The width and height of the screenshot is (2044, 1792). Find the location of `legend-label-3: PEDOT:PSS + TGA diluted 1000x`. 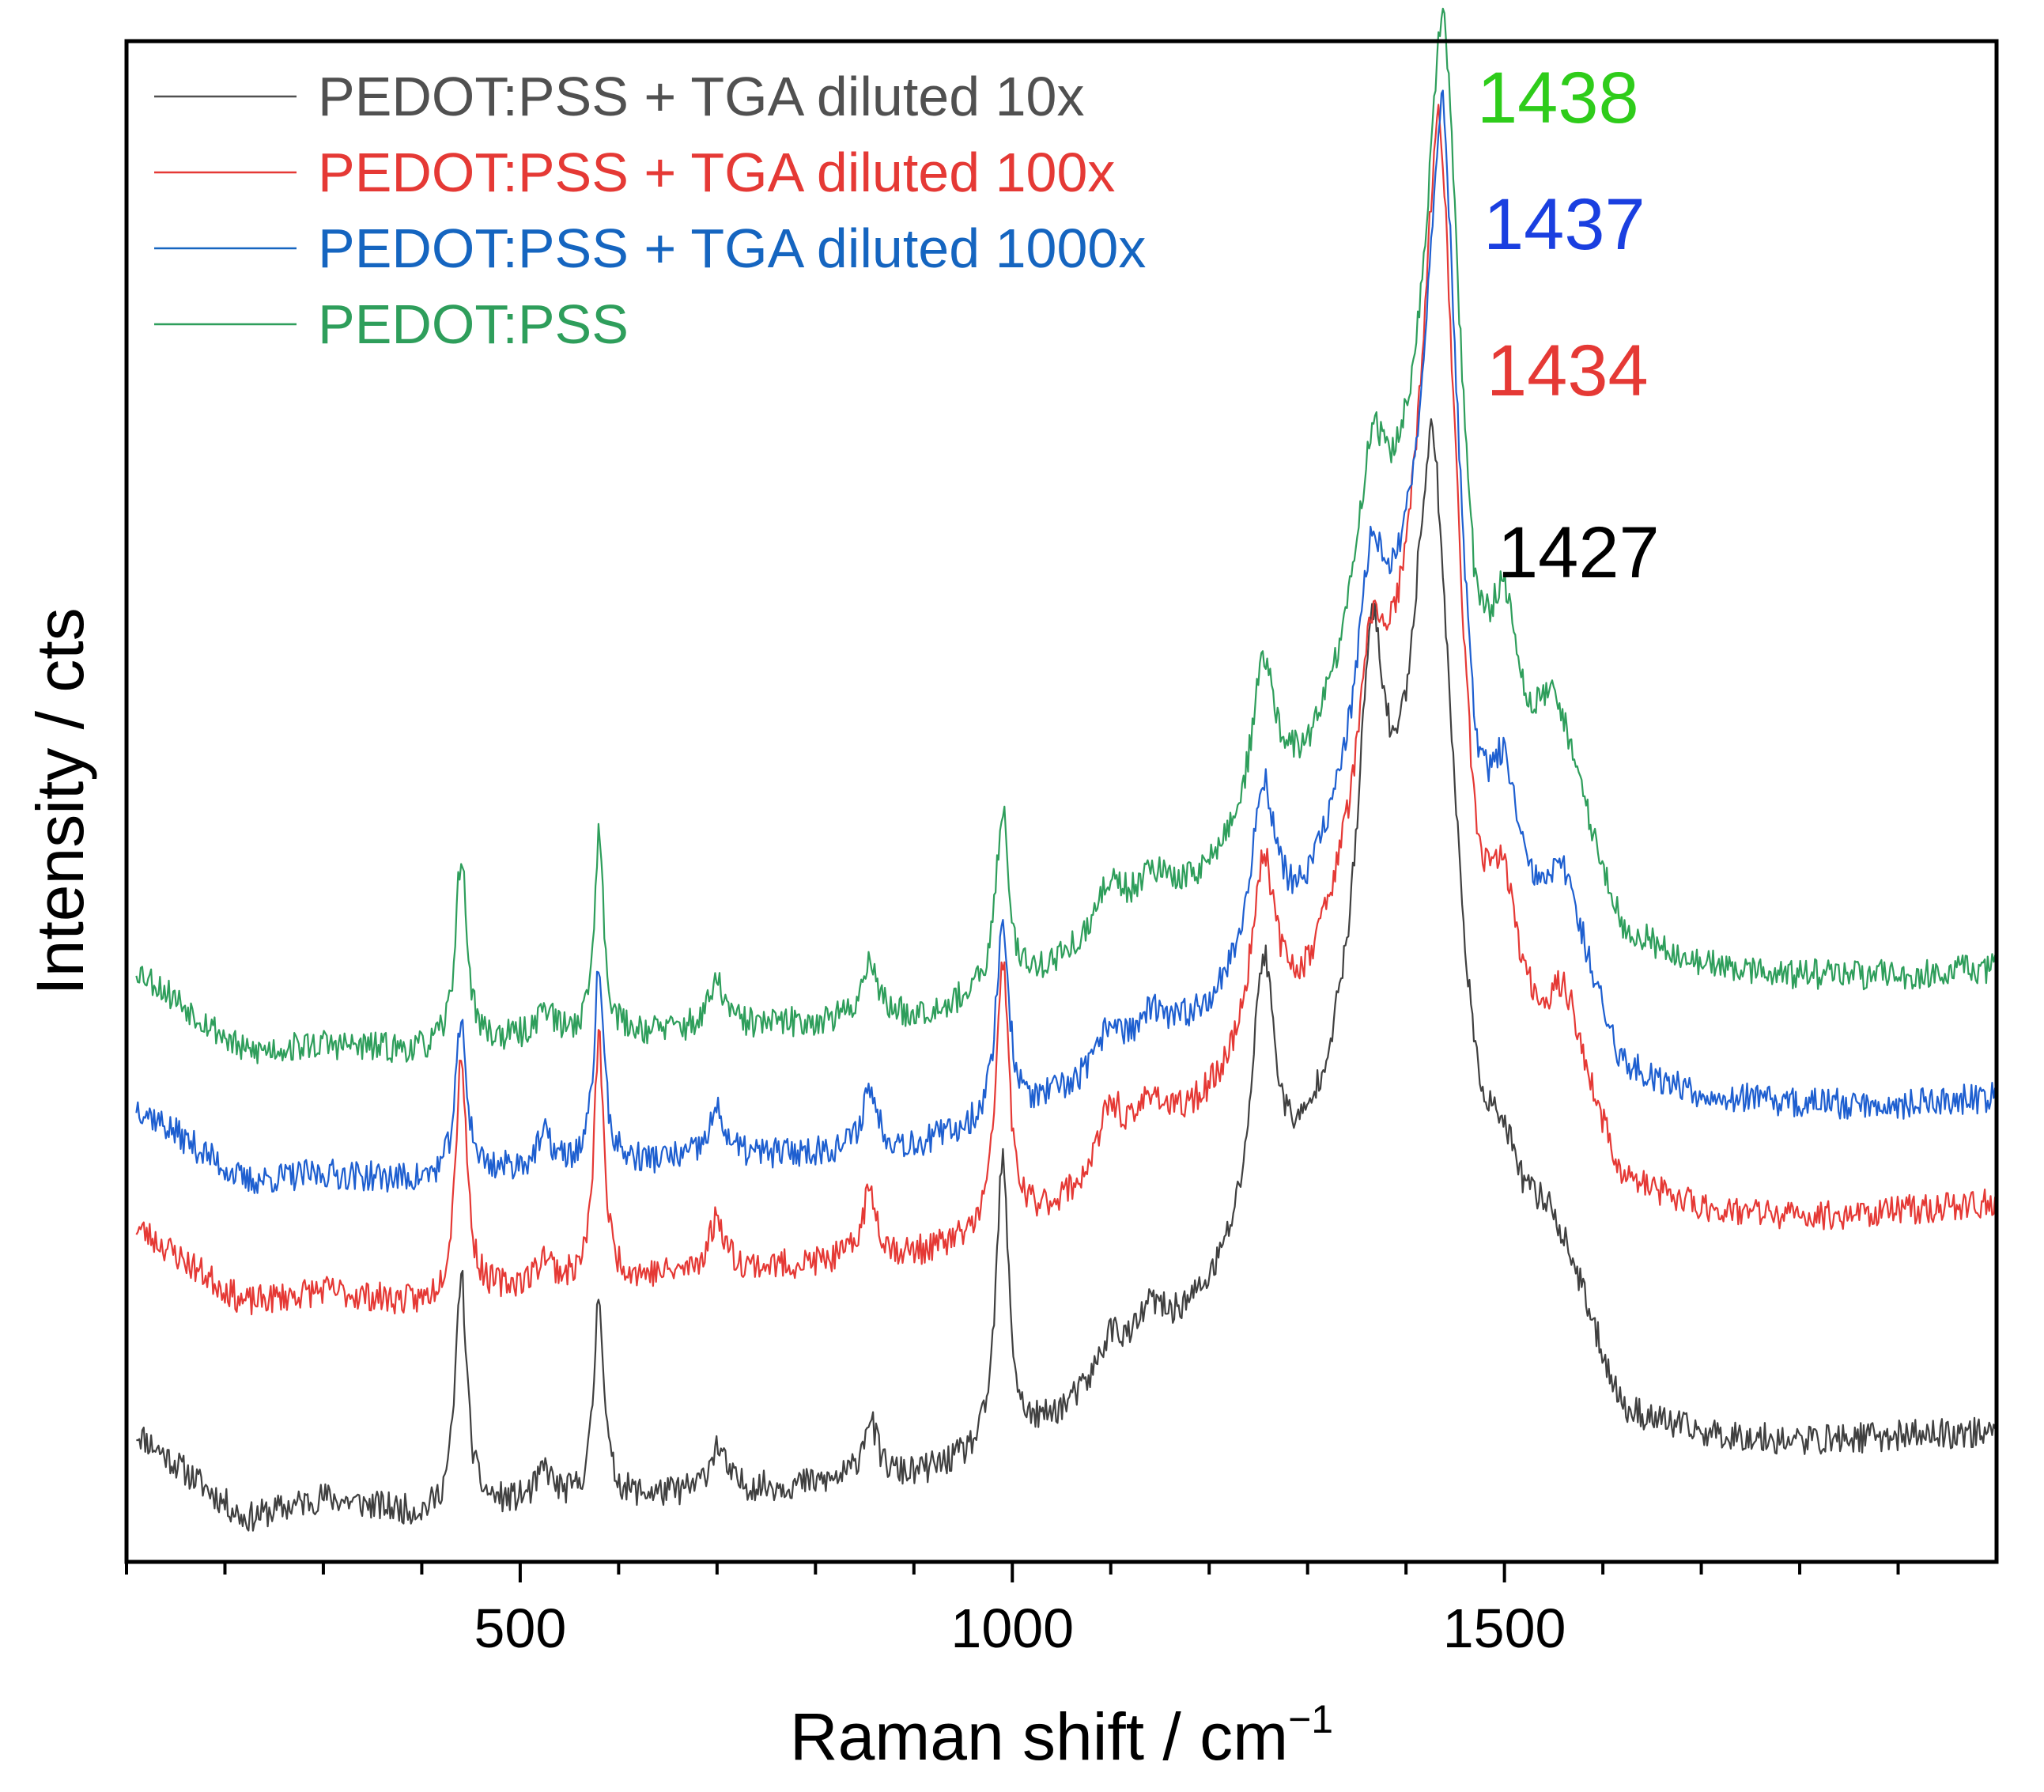

legend-label-3: PEDOT:PSS + TGA diluted 1000x is located at coordinates (732, 248).